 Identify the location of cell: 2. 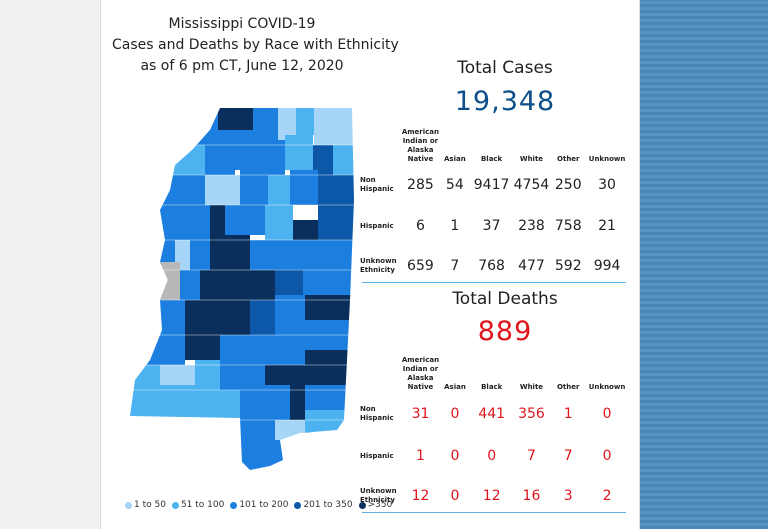
(607, 496).